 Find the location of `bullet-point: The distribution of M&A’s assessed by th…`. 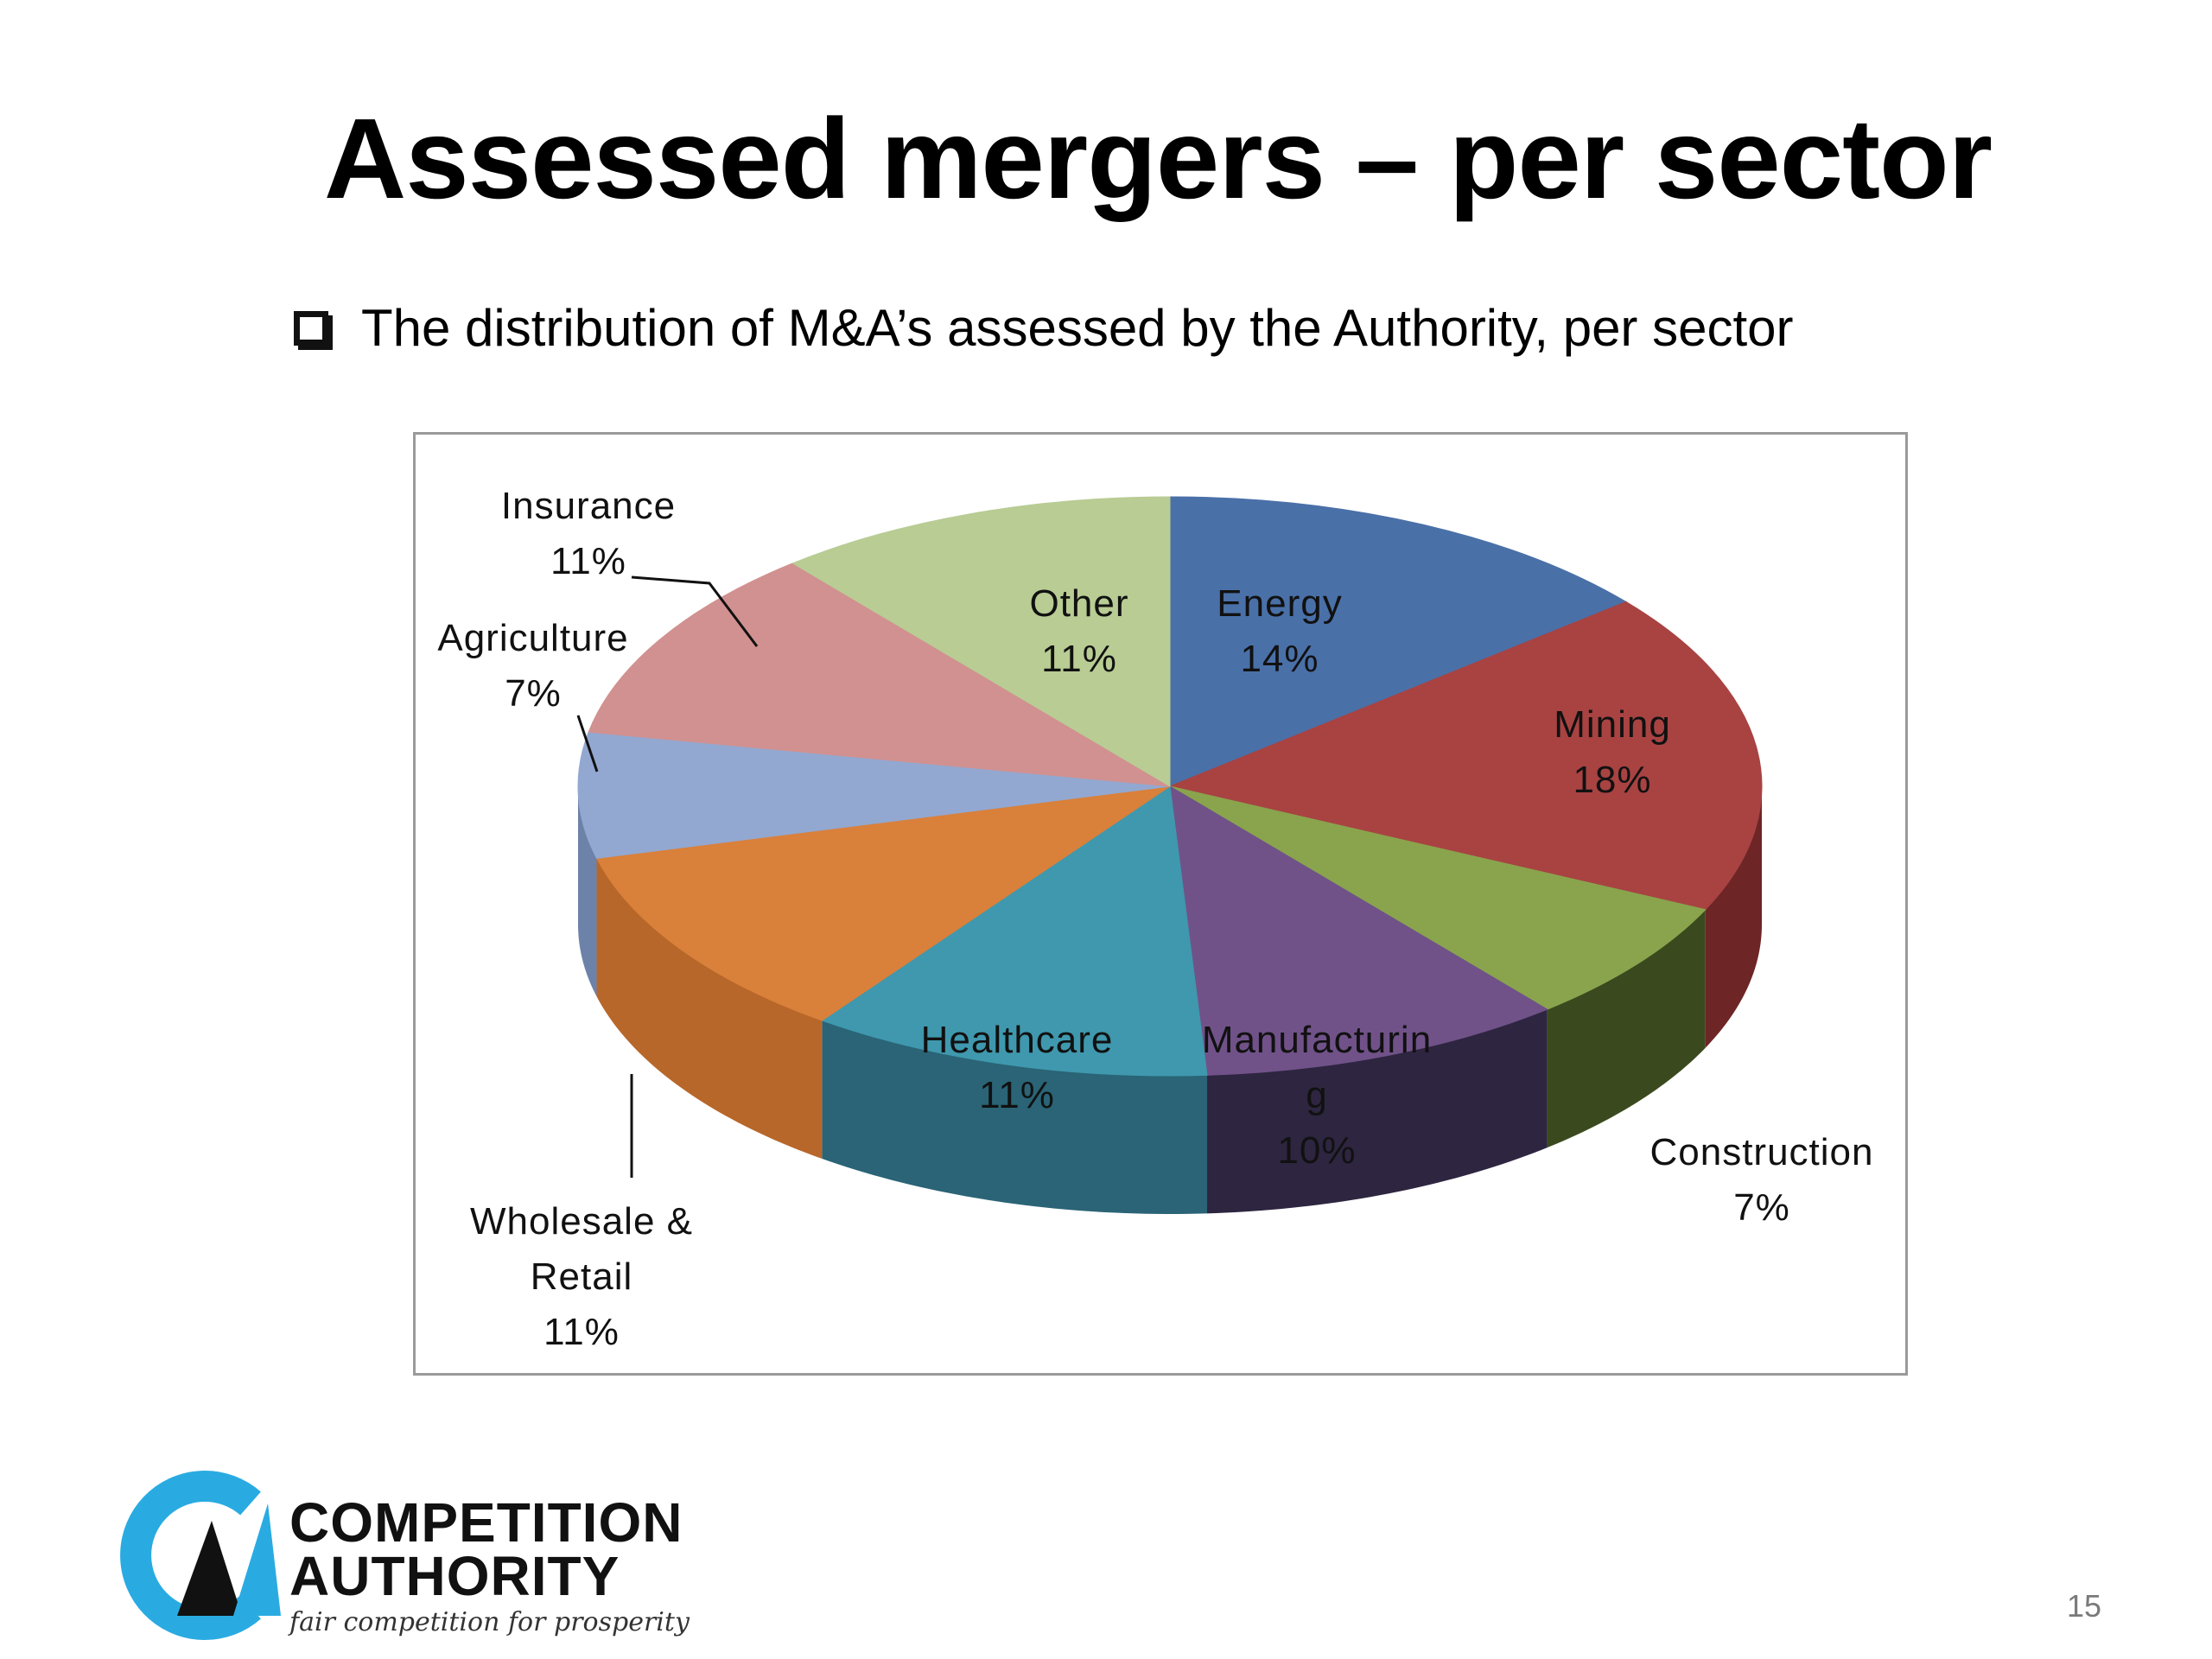

bullet-point: The distribution of M&A’s assessed by th… is located at coordinates (1043, 328).